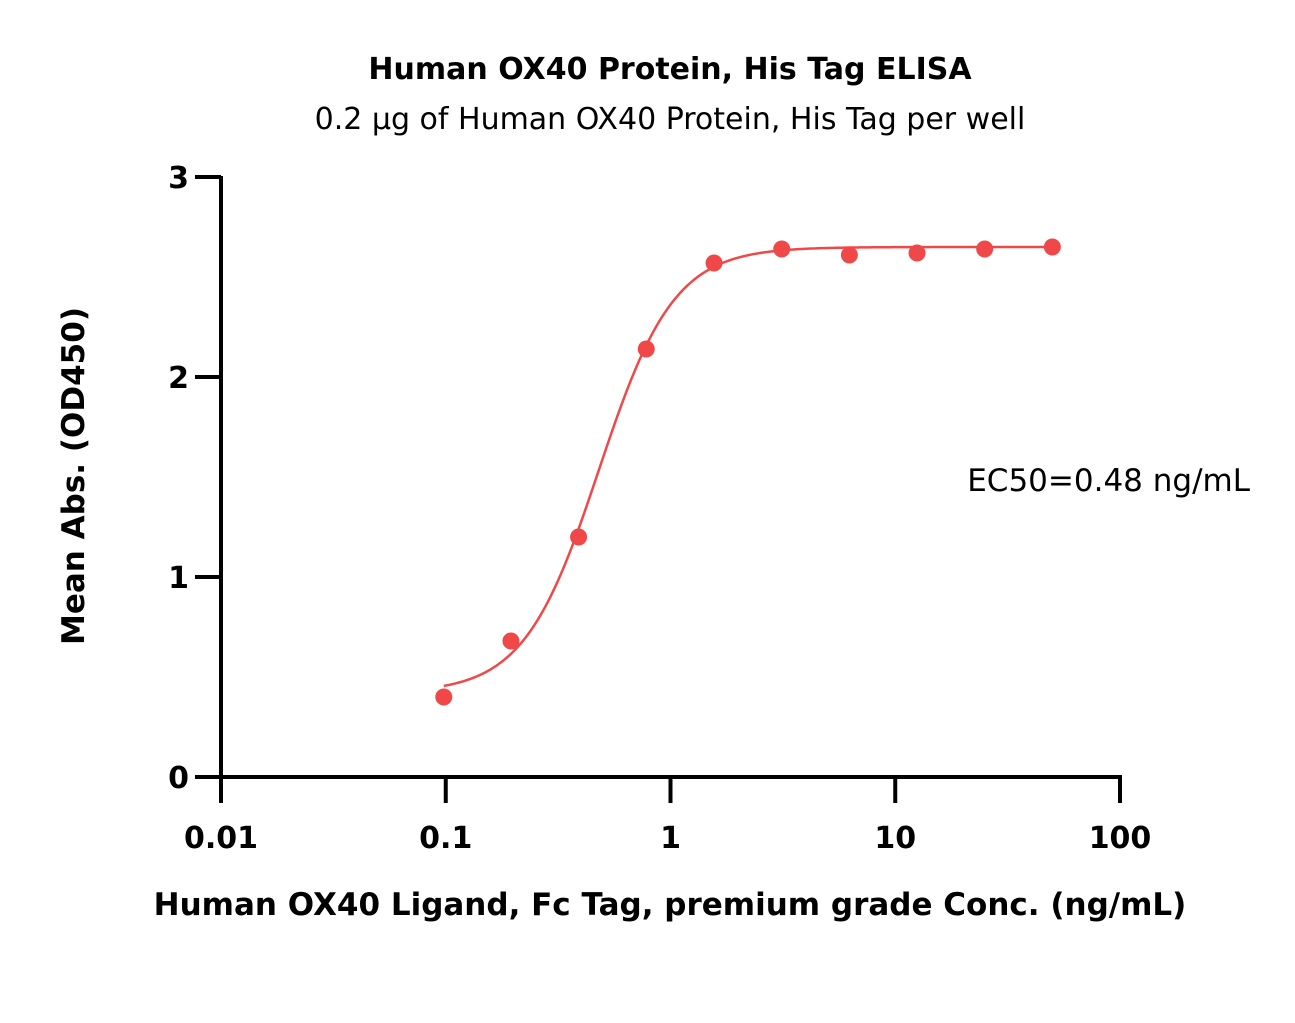 The image size is (1295, 1023). What do you see at coordinates (178, 778) in the screenshot?
I see `y-tick-label-0: 0` at bounding box center [178, 778].